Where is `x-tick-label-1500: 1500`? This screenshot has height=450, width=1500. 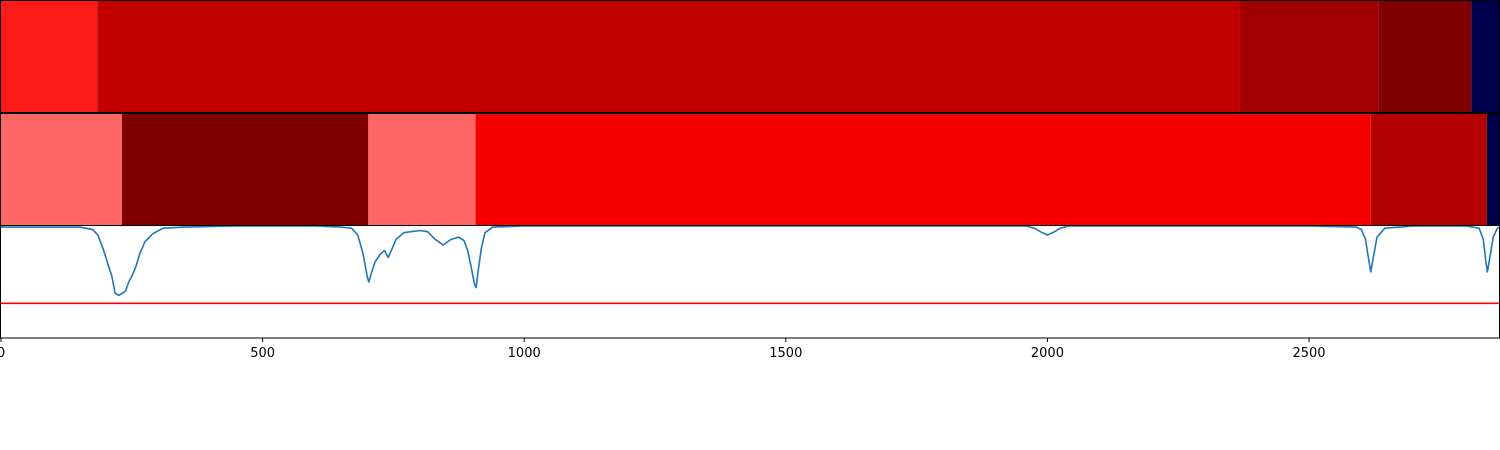
x-tick-label-1500: 1500 is located at coordinates (785, 353).